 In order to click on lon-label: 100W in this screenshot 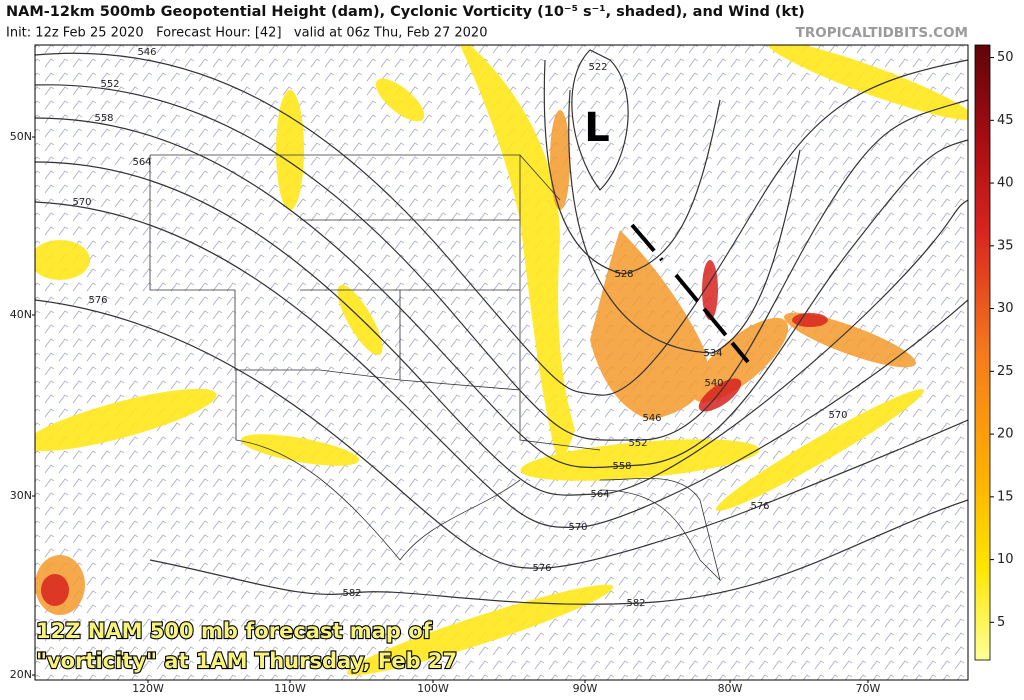, I will do `click(433, 688)`.